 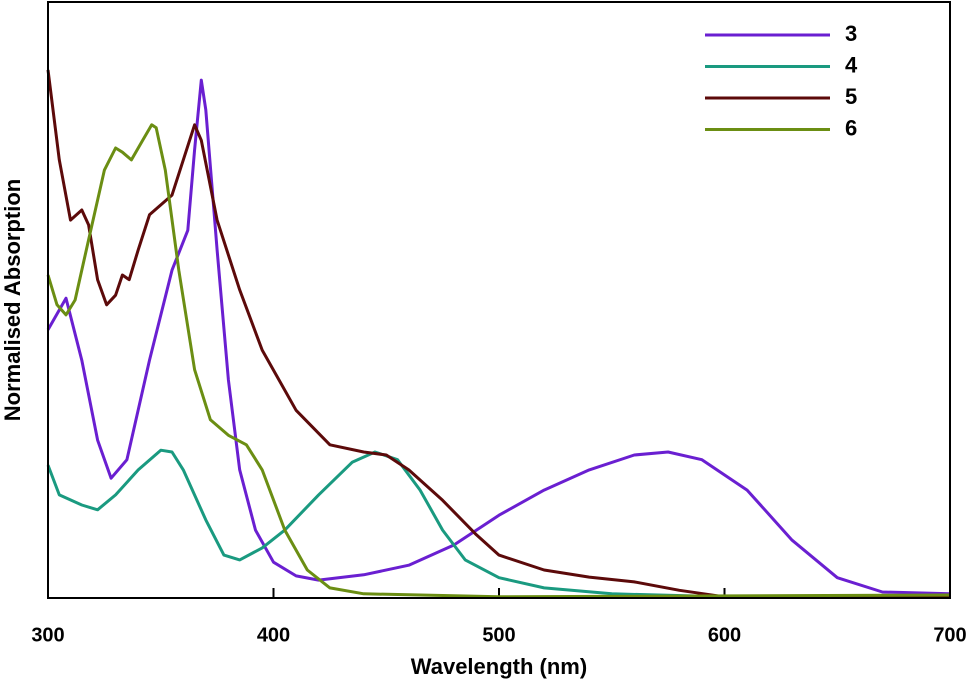 I want to click on x-tick-label: 500, so click(x=498, y=635).